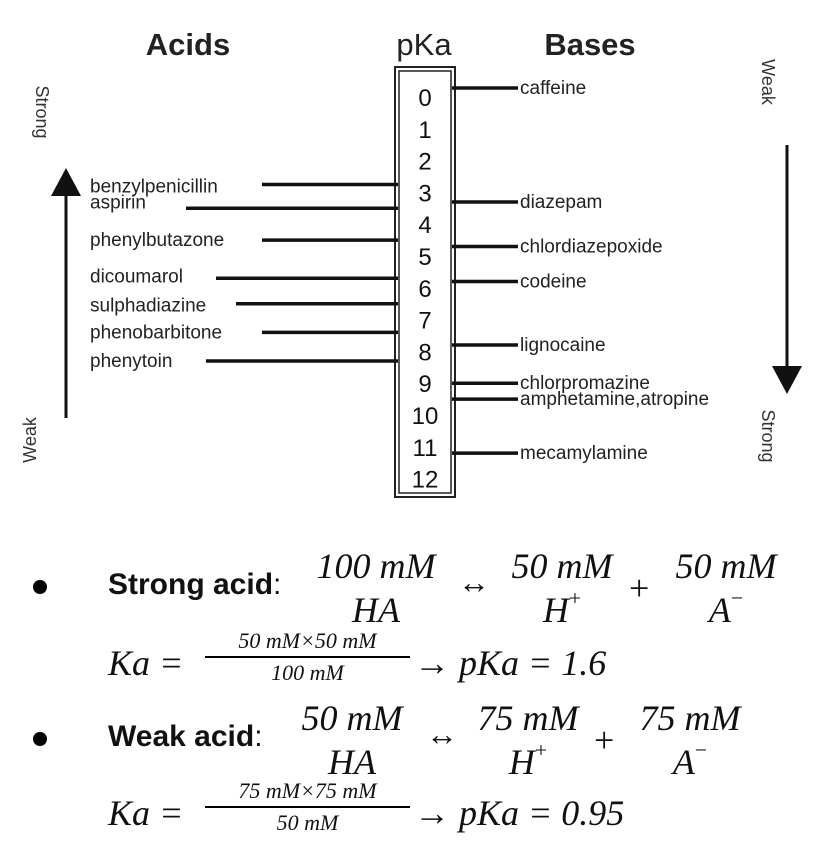 The width and height of the screenshot is (834, 860). I want to click on right-bottom-label: Strong, so click(768, 435).